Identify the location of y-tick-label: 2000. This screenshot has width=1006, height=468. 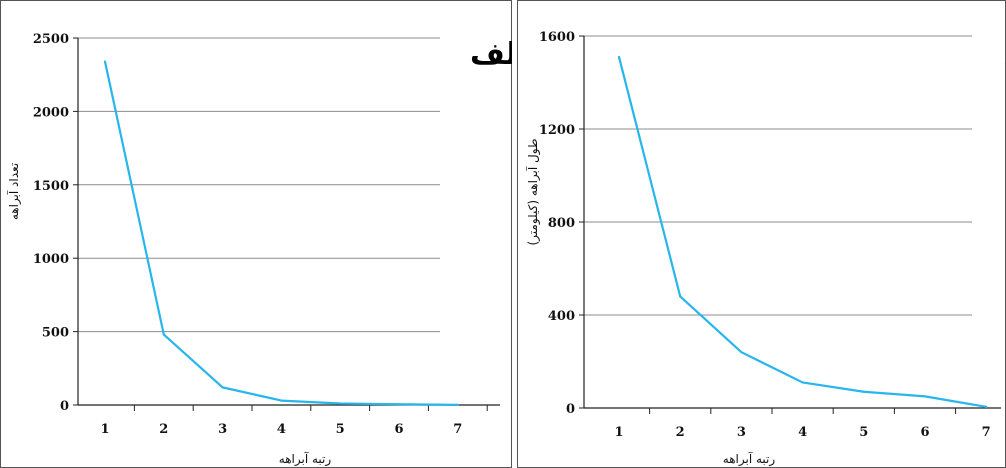
(51, 112).